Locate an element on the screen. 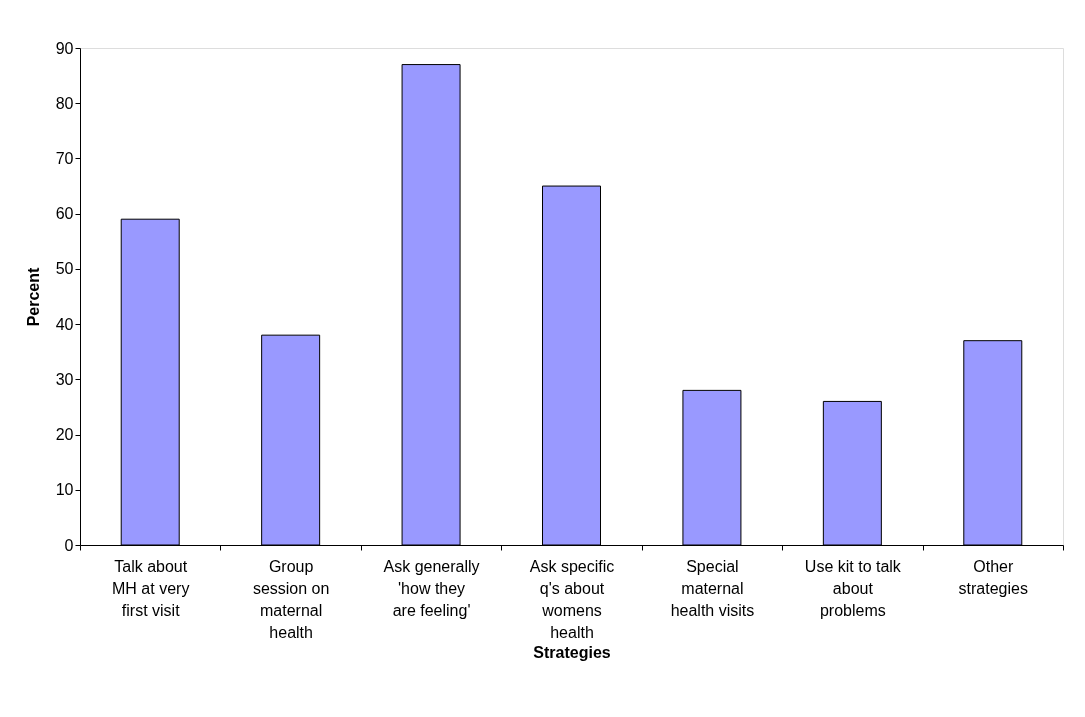 This screenshot has height=717, width=1085. x-tick-label: Use kit to talk about problems is located at coordinates (853, 588).